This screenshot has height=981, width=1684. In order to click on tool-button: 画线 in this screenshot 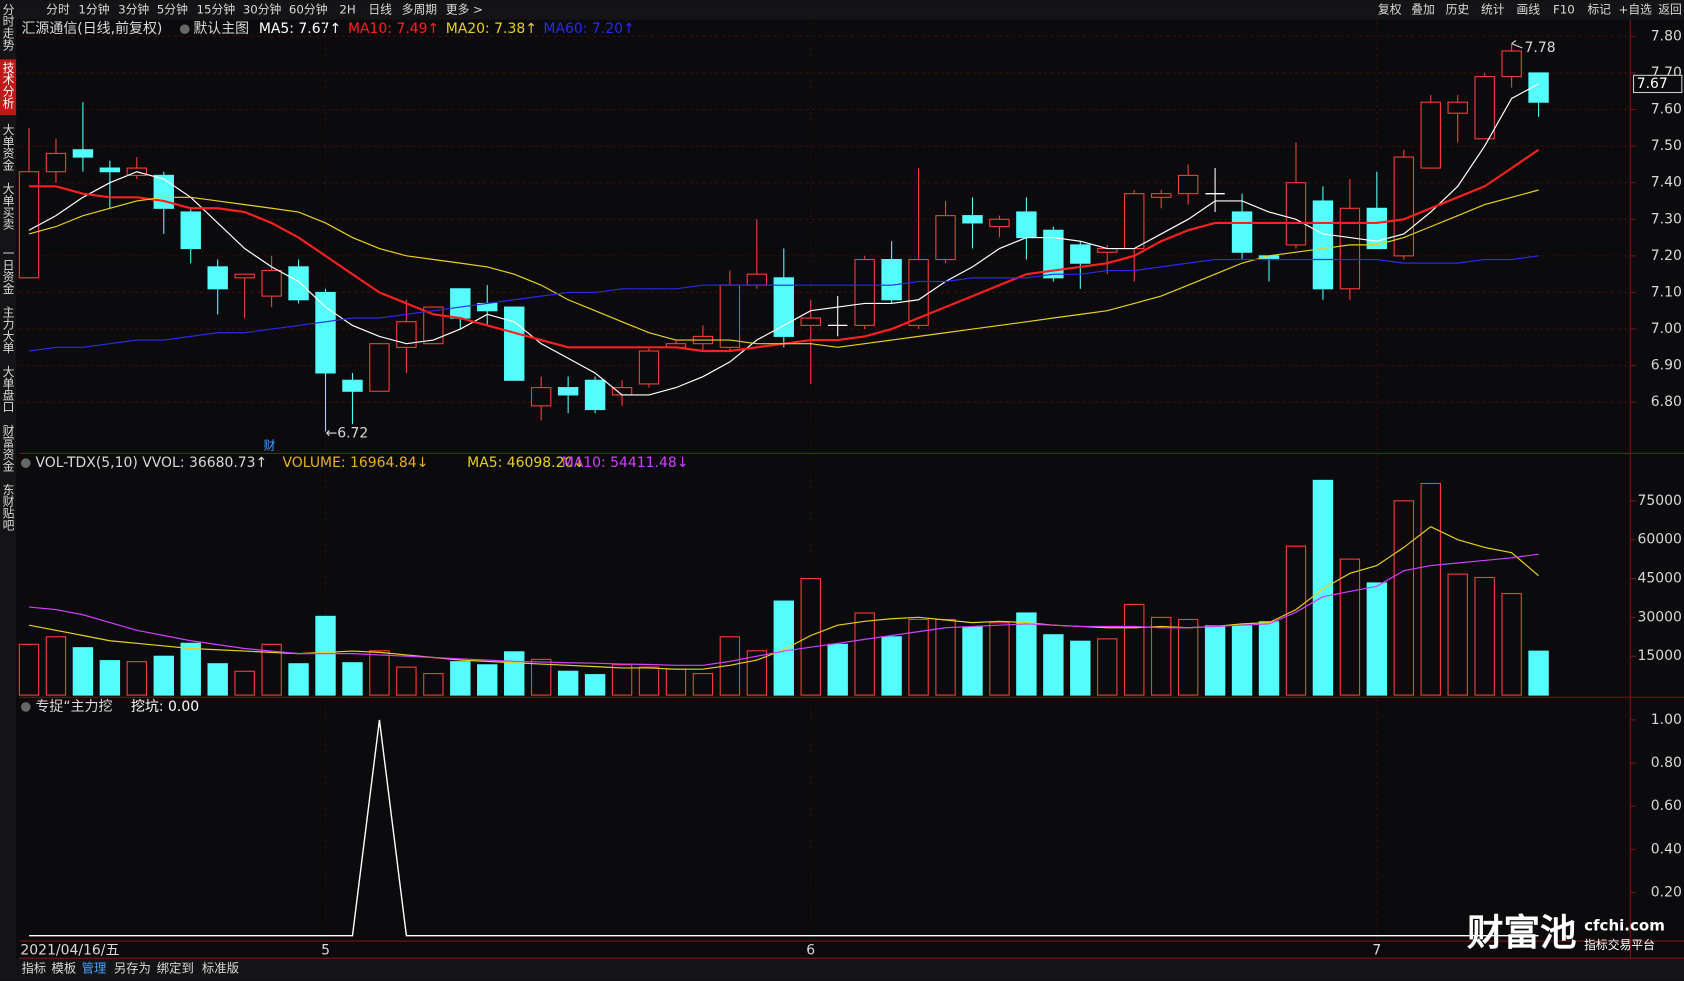, I will do `click(1528, 9)`.